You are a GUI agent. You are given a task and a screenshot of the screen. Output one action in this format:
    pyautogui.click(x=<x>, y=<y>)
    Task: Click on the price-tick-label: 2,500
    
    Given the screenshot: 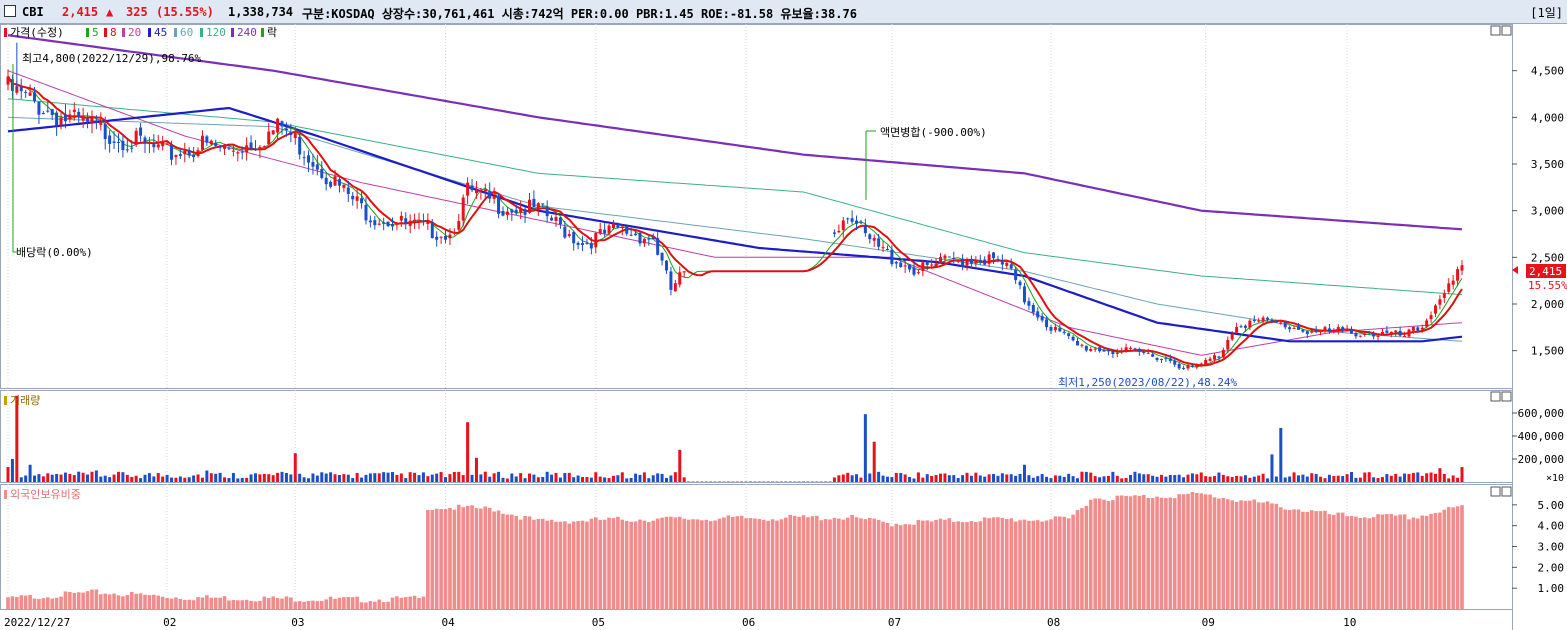 What is the action you would take?
    pyautogui.click(x=1547, y=257)
    